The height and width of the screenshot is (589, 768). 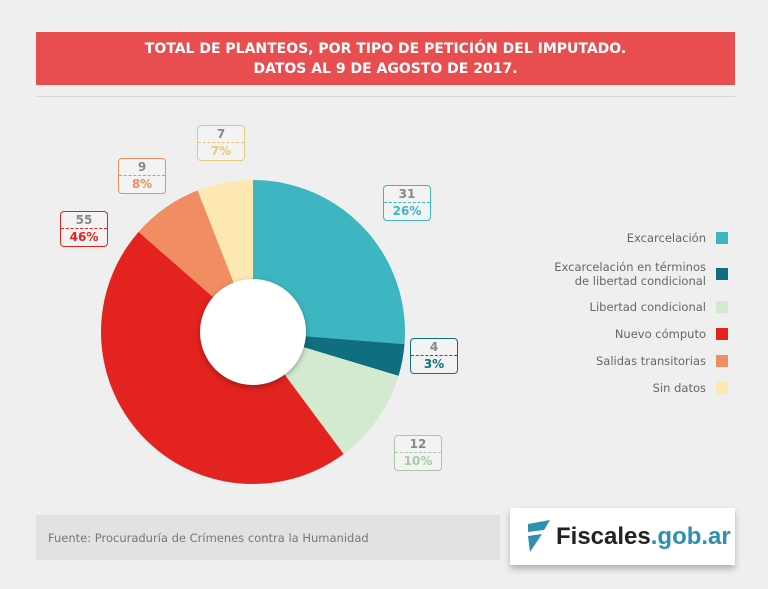 What do you see at coordinates (666, 238) in the screenshot?
I see `legend-label: Excarcelación` at bounding box center [666, 238].